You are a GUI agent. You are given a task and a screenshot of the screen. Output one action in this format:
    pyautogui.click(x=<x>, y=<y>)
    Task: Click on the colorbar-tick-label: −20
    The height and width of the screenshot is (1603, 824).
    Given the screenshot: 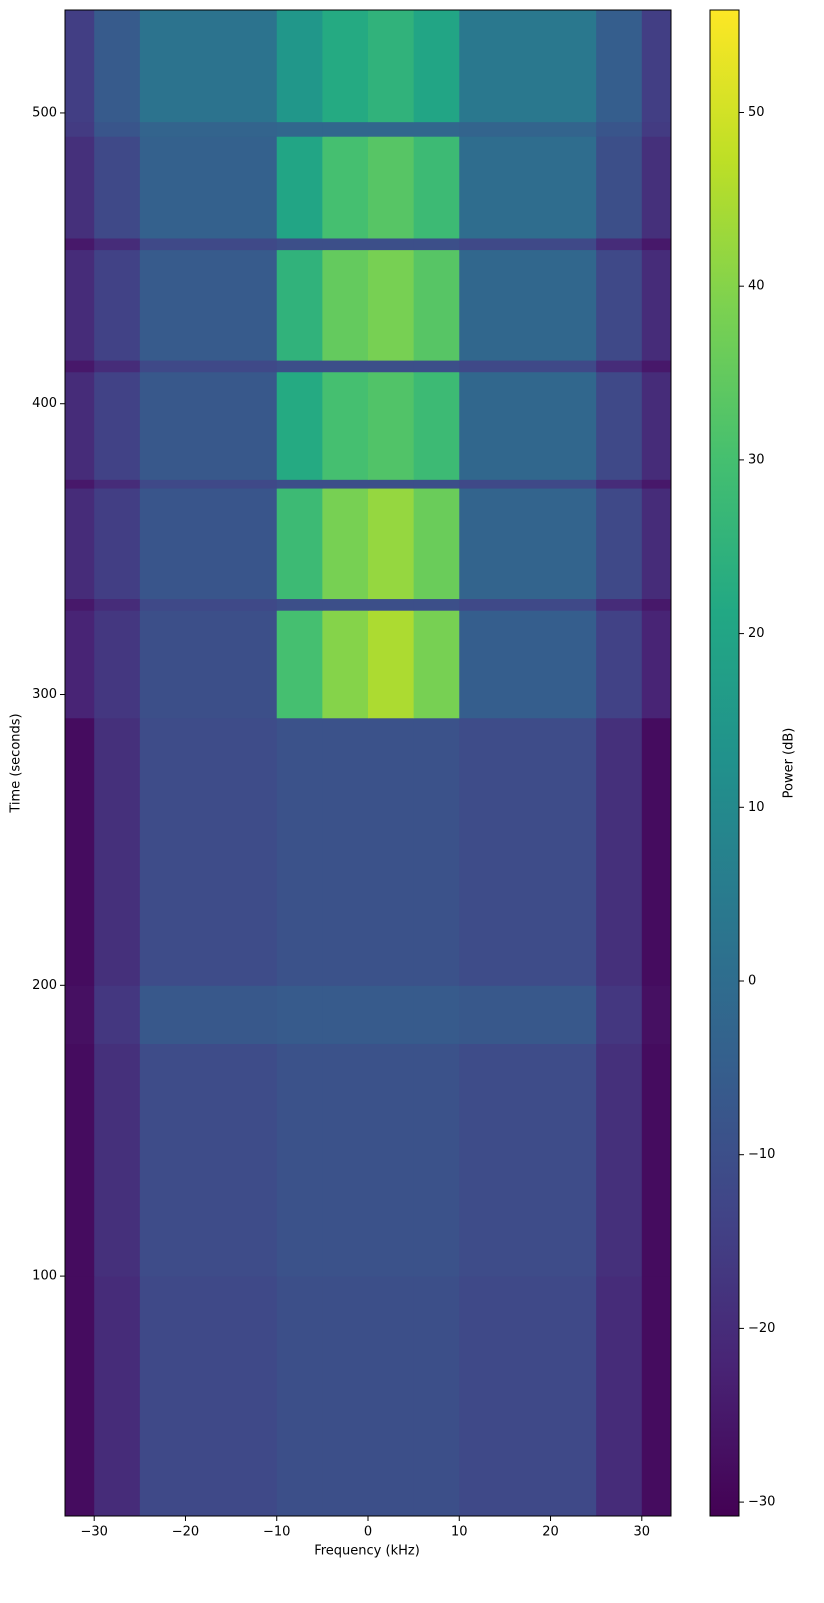 What is the action you would take?
    pyautogui.click(x=761, y=1328)
    